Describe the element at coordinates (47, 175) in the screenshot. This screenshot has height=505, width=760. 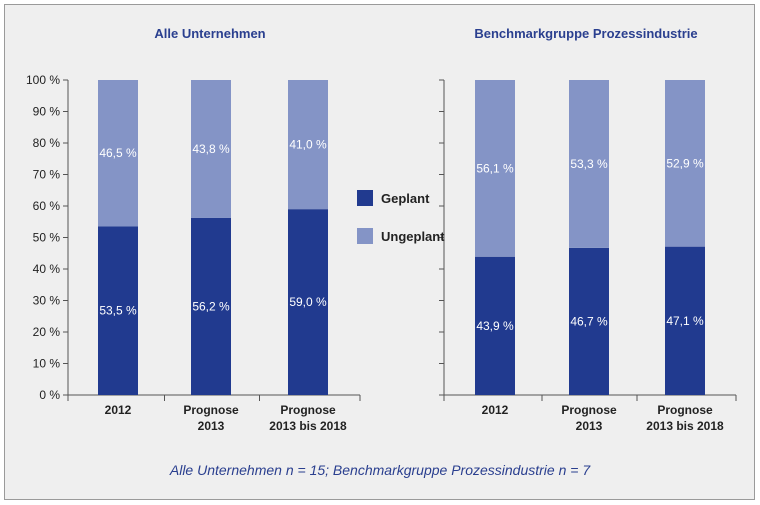
I see `y-tick-label: 70 %` at that location.